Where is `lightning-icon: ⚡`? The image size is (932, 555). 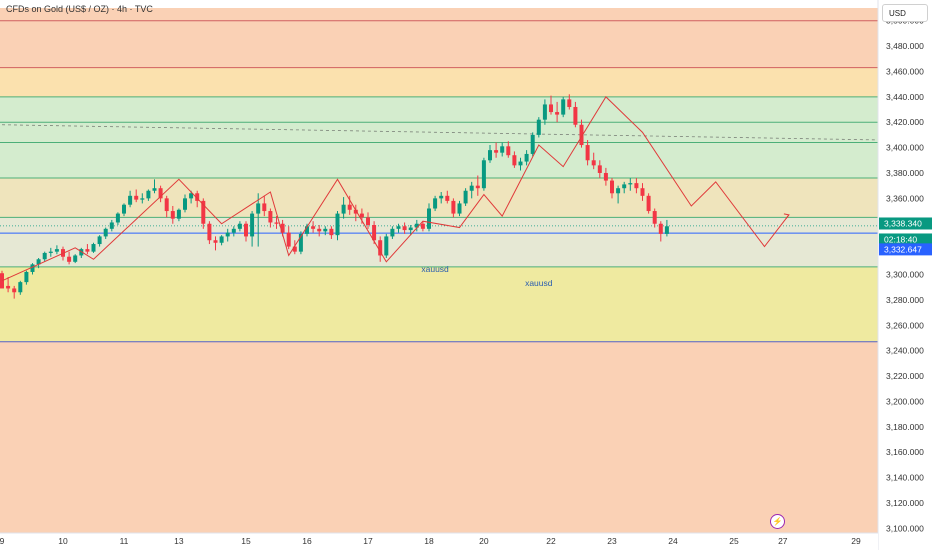
lightning-icon: ⚡ is located at coordinates (777, 521).